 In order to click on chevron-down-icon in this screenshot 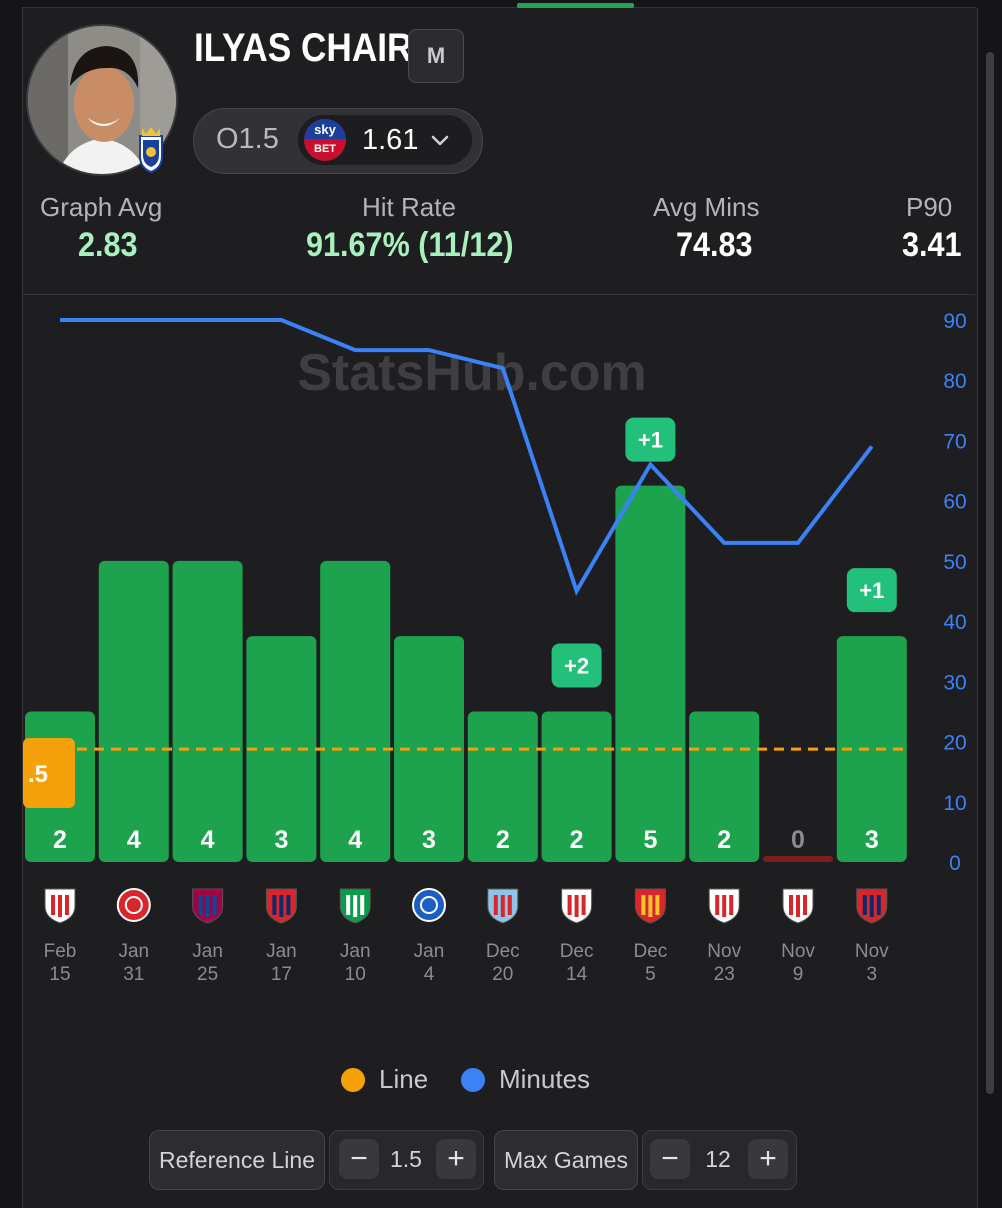, I will do `click(440, 140)`.